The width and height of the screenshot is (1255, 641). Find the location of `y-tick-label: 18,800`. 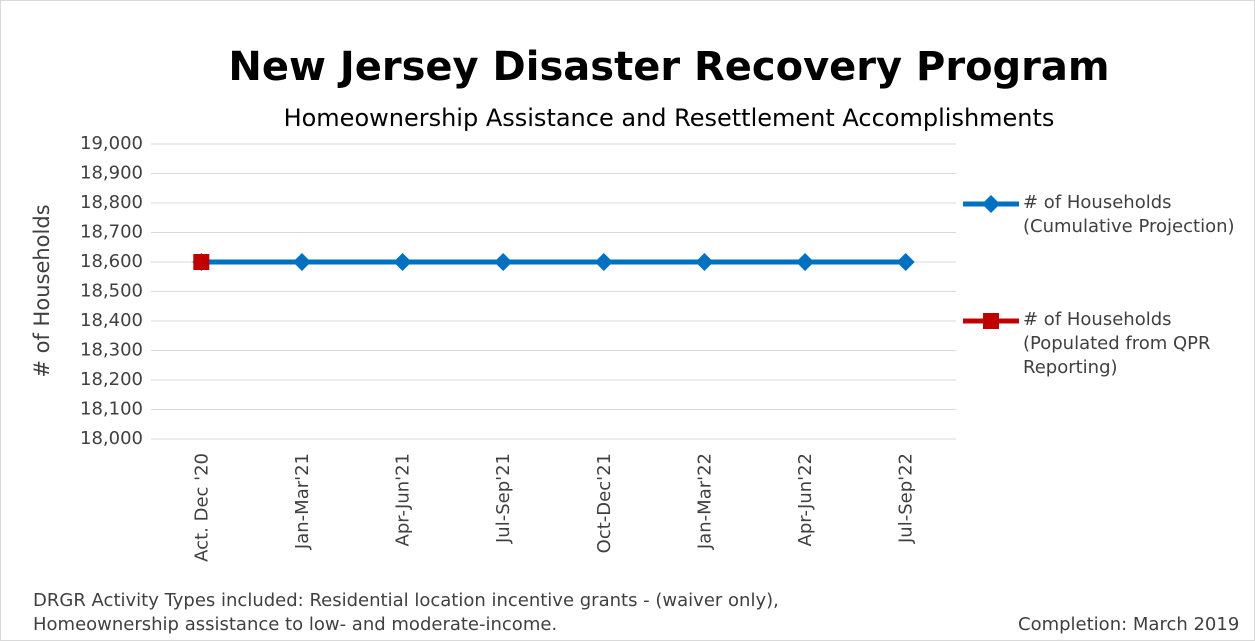

y-tick-label: 18,800 is located at coordinates (111, 202).